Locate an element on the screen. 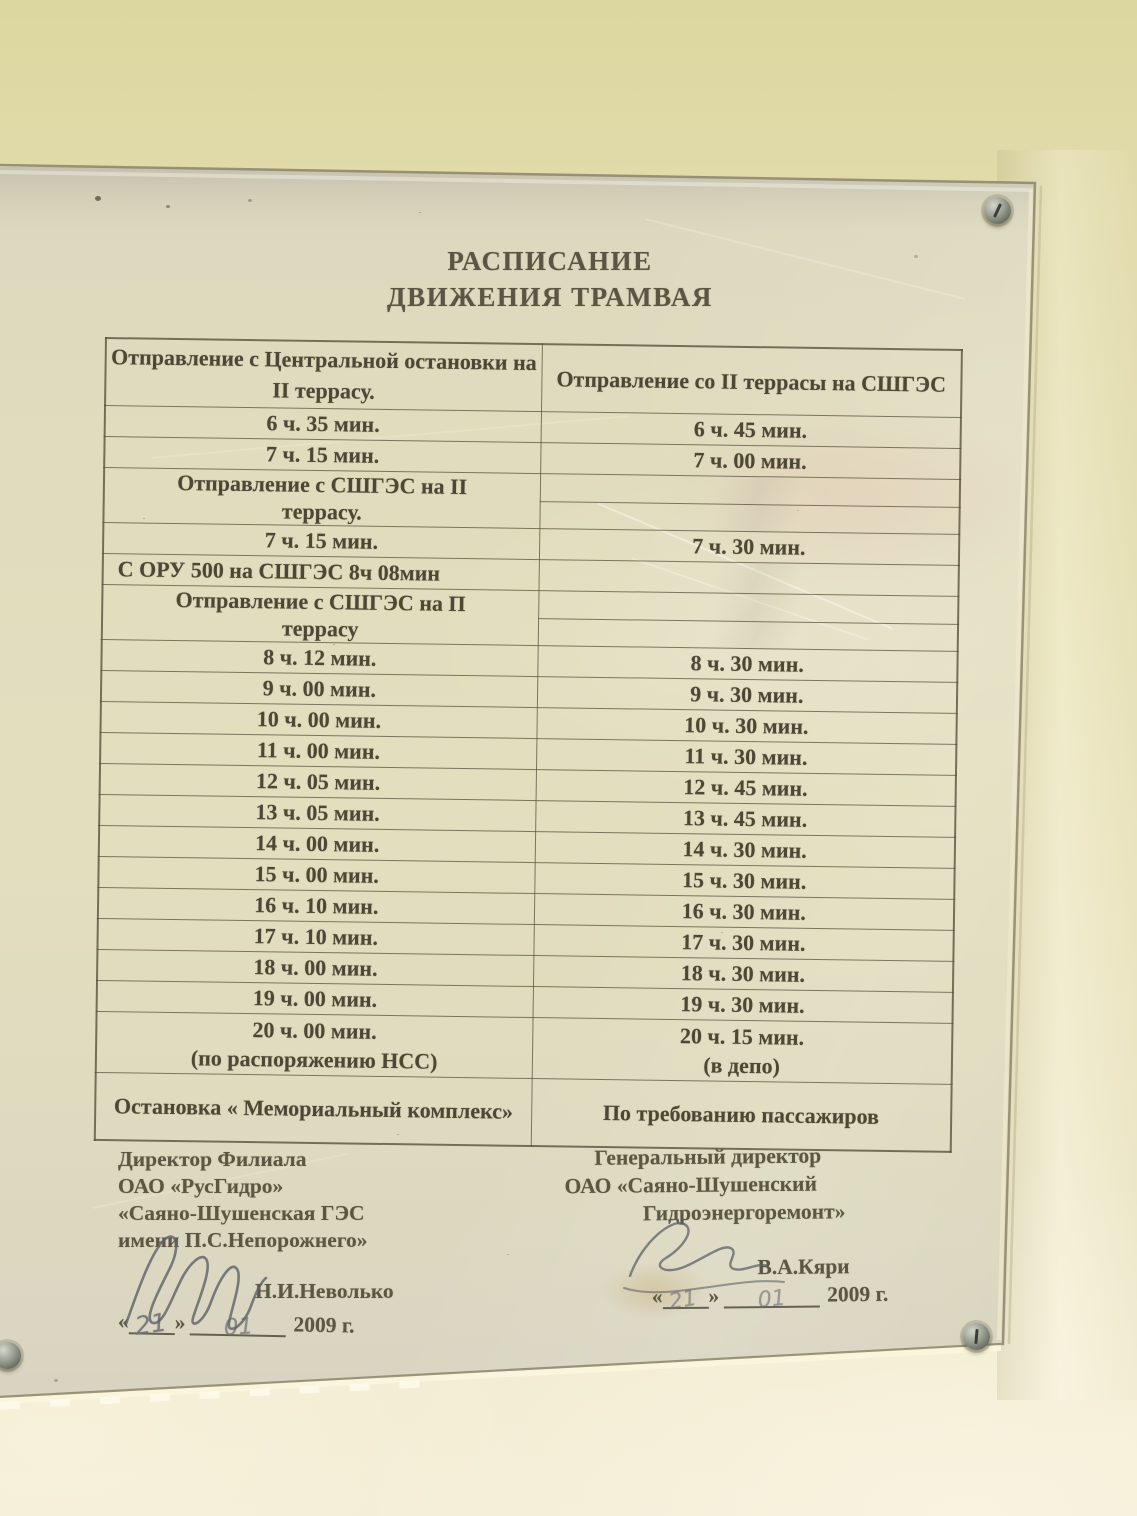 This screenshot has height=1516, width=1137. time-cell-two-line: 20 ч. 15 мин. (в депо) is located at coordinates (742, 1051).